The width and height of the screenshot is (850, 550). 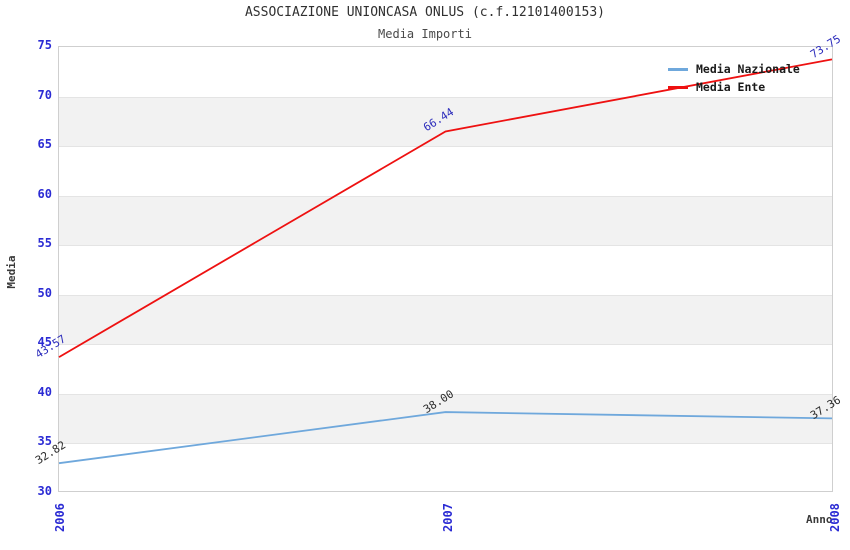 I want to click on y-axis-tick-label: 55, so click(x=44, y=243).